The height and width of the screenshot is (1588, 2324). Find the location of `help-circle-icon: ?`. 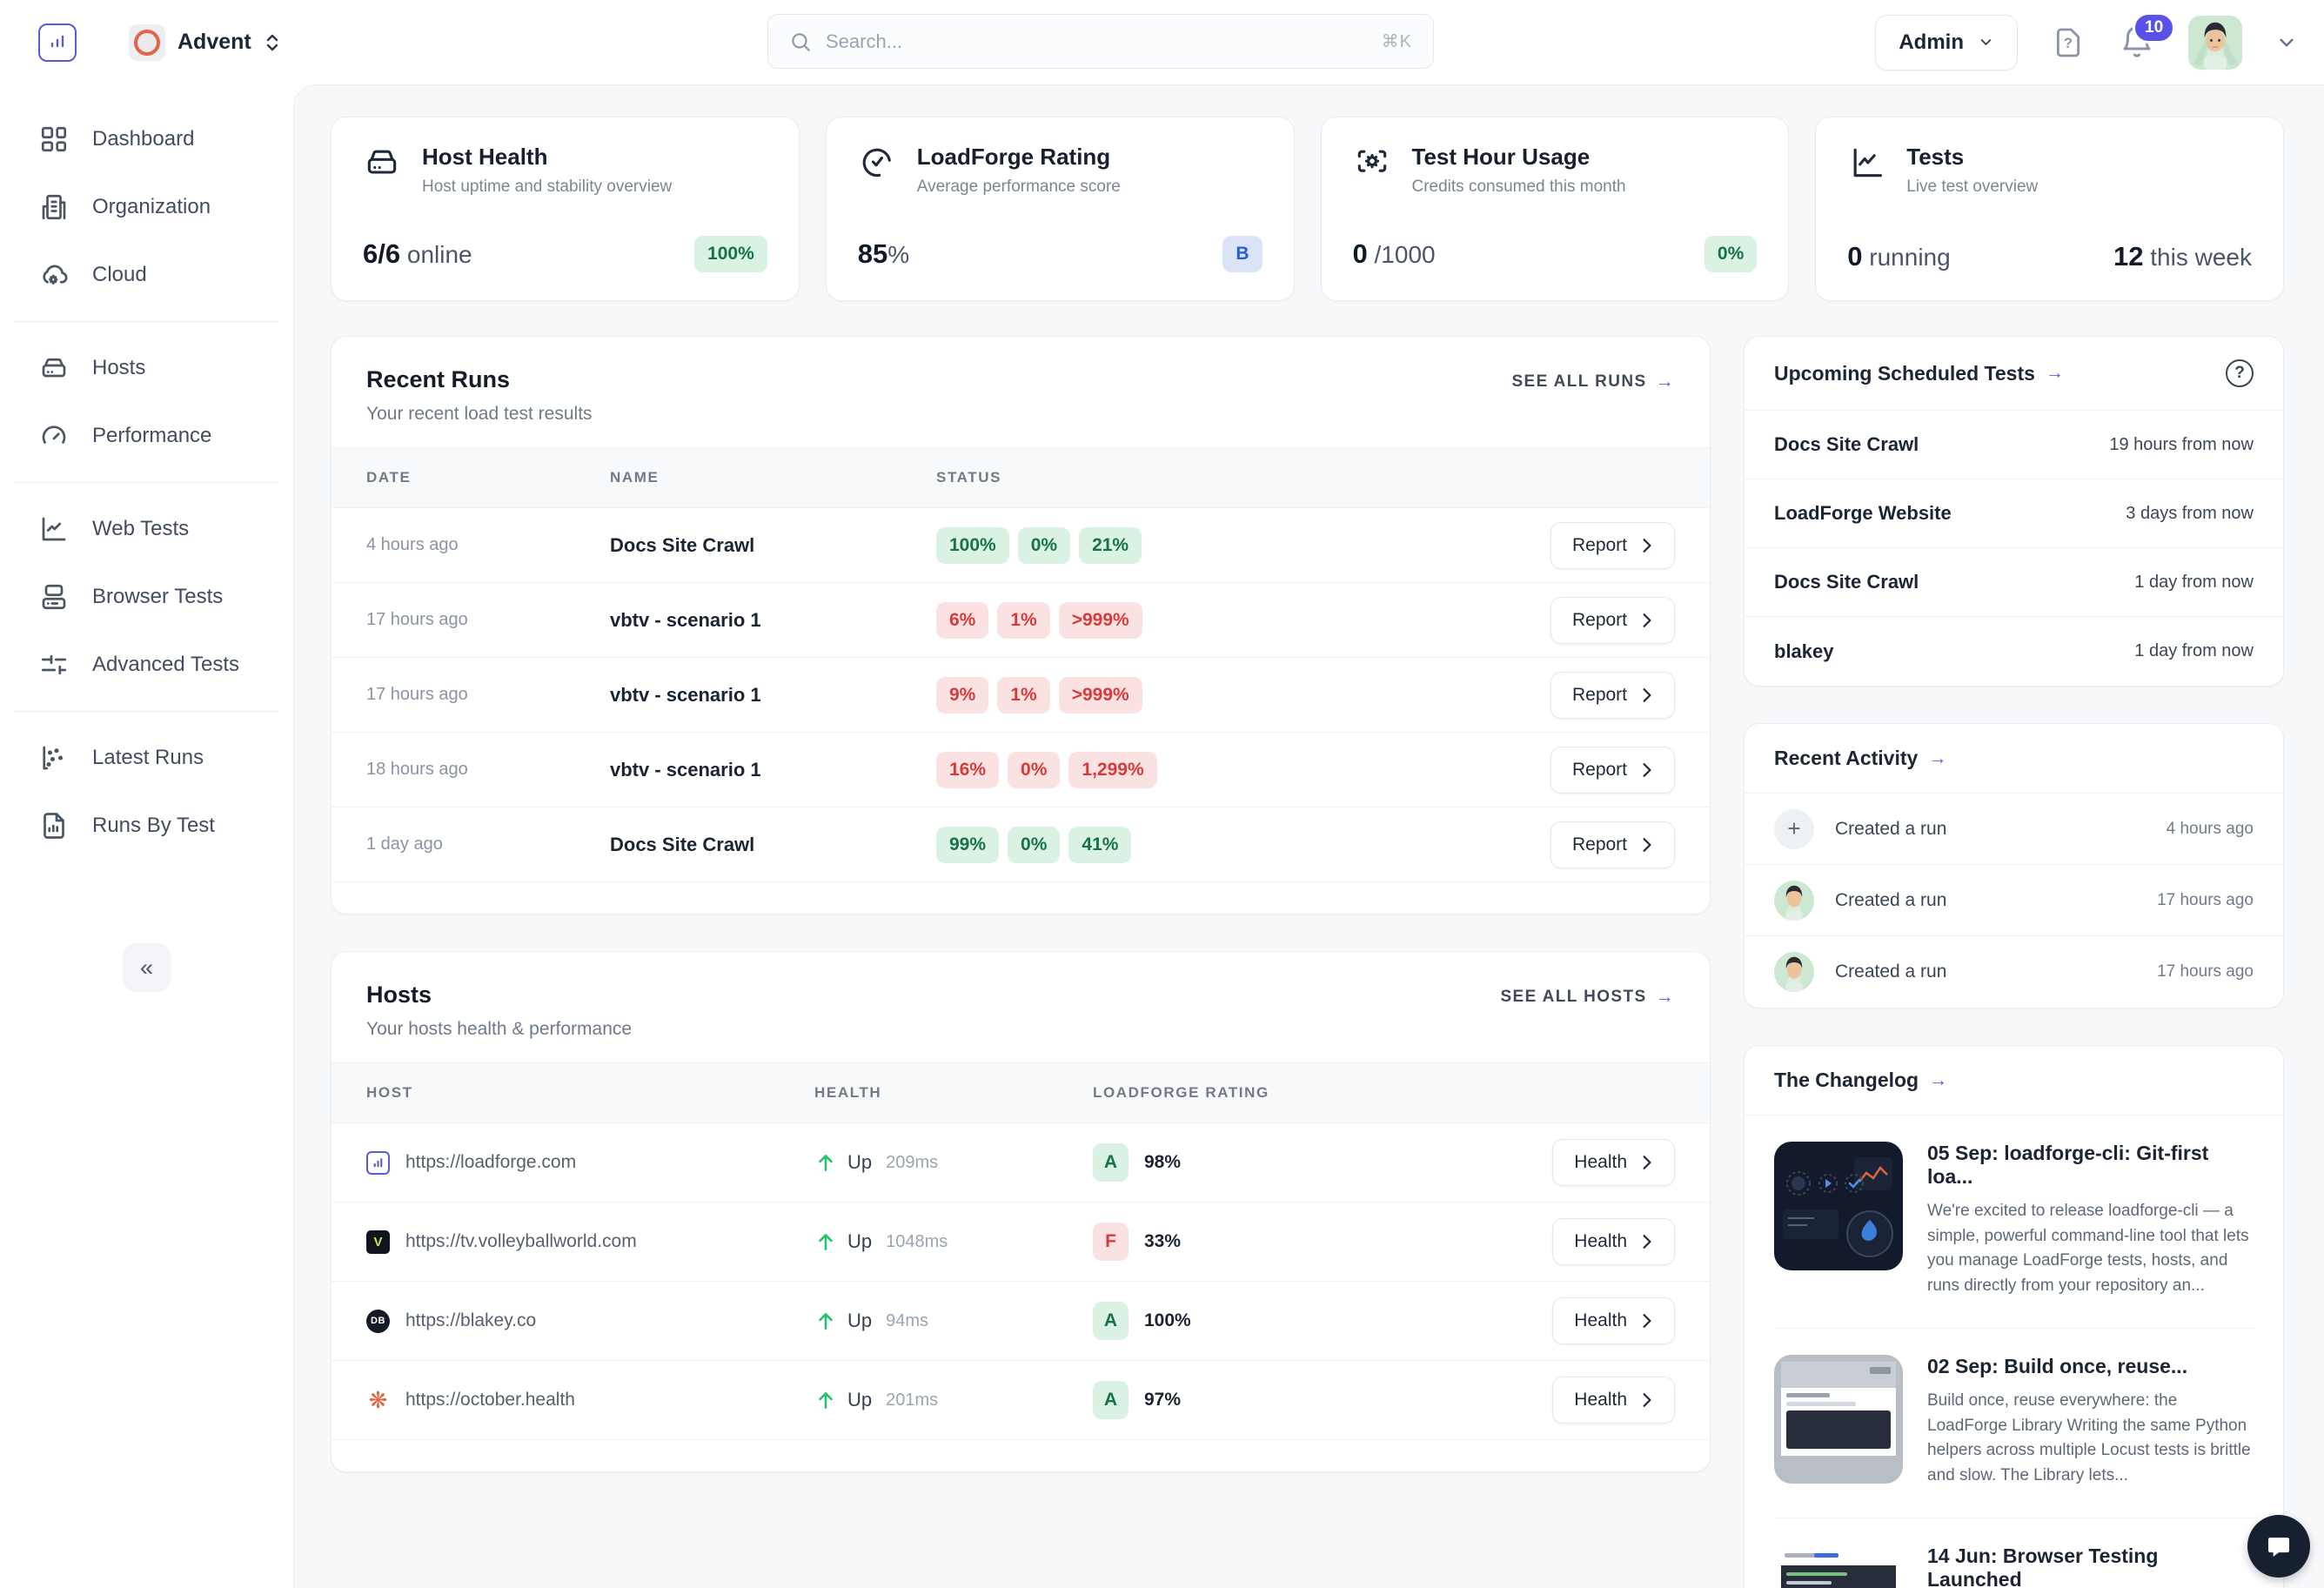

help-circle-icon: ? is located at coordinates (2240, 373).